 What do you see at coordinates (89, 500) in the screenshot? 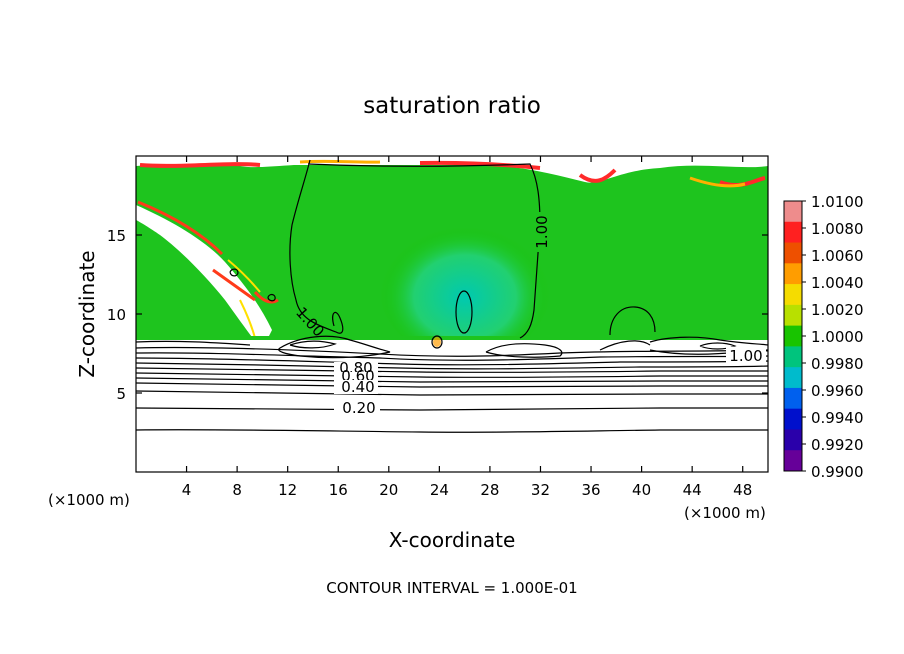
I see `x-unit-label: (×1000 m)` at bounding box center [89, 500].